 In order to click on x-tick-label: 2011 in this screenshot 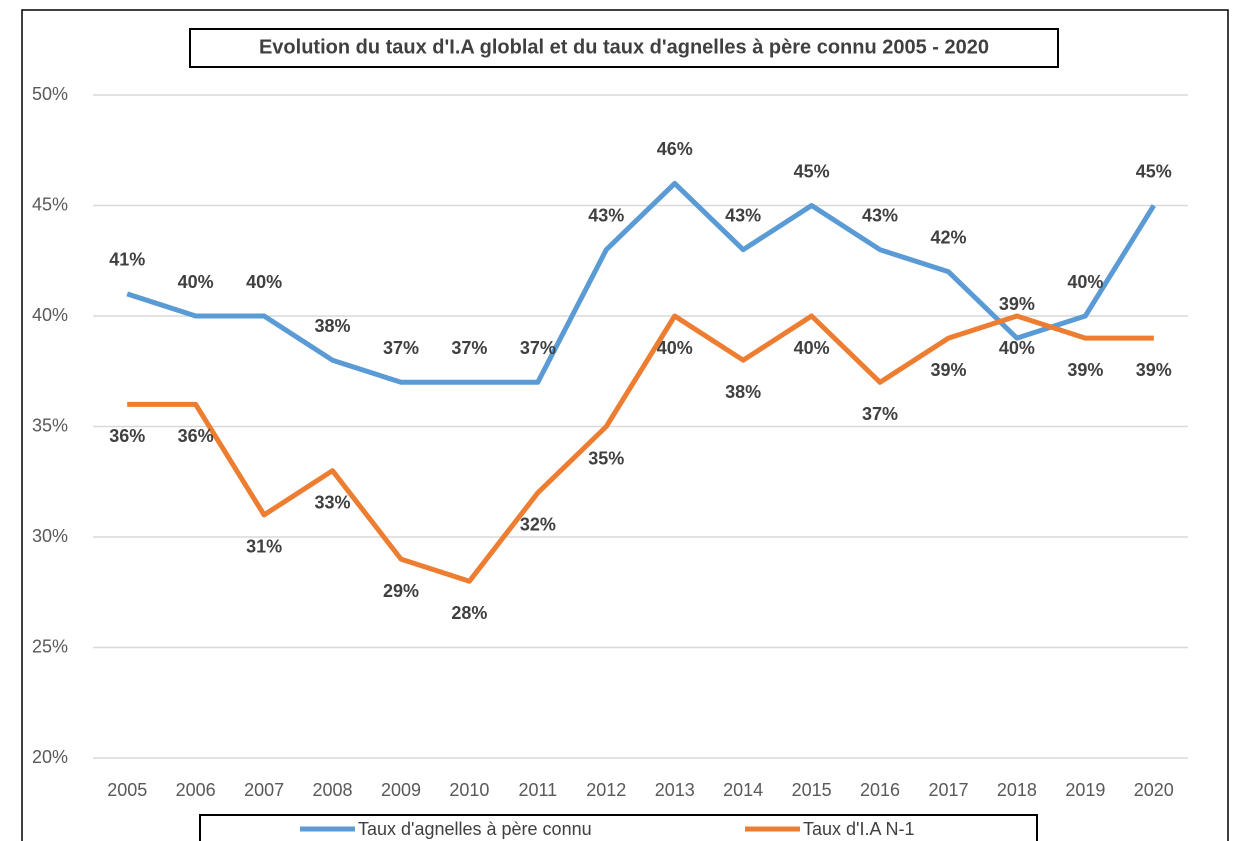, I will do `click(537, 790)`.